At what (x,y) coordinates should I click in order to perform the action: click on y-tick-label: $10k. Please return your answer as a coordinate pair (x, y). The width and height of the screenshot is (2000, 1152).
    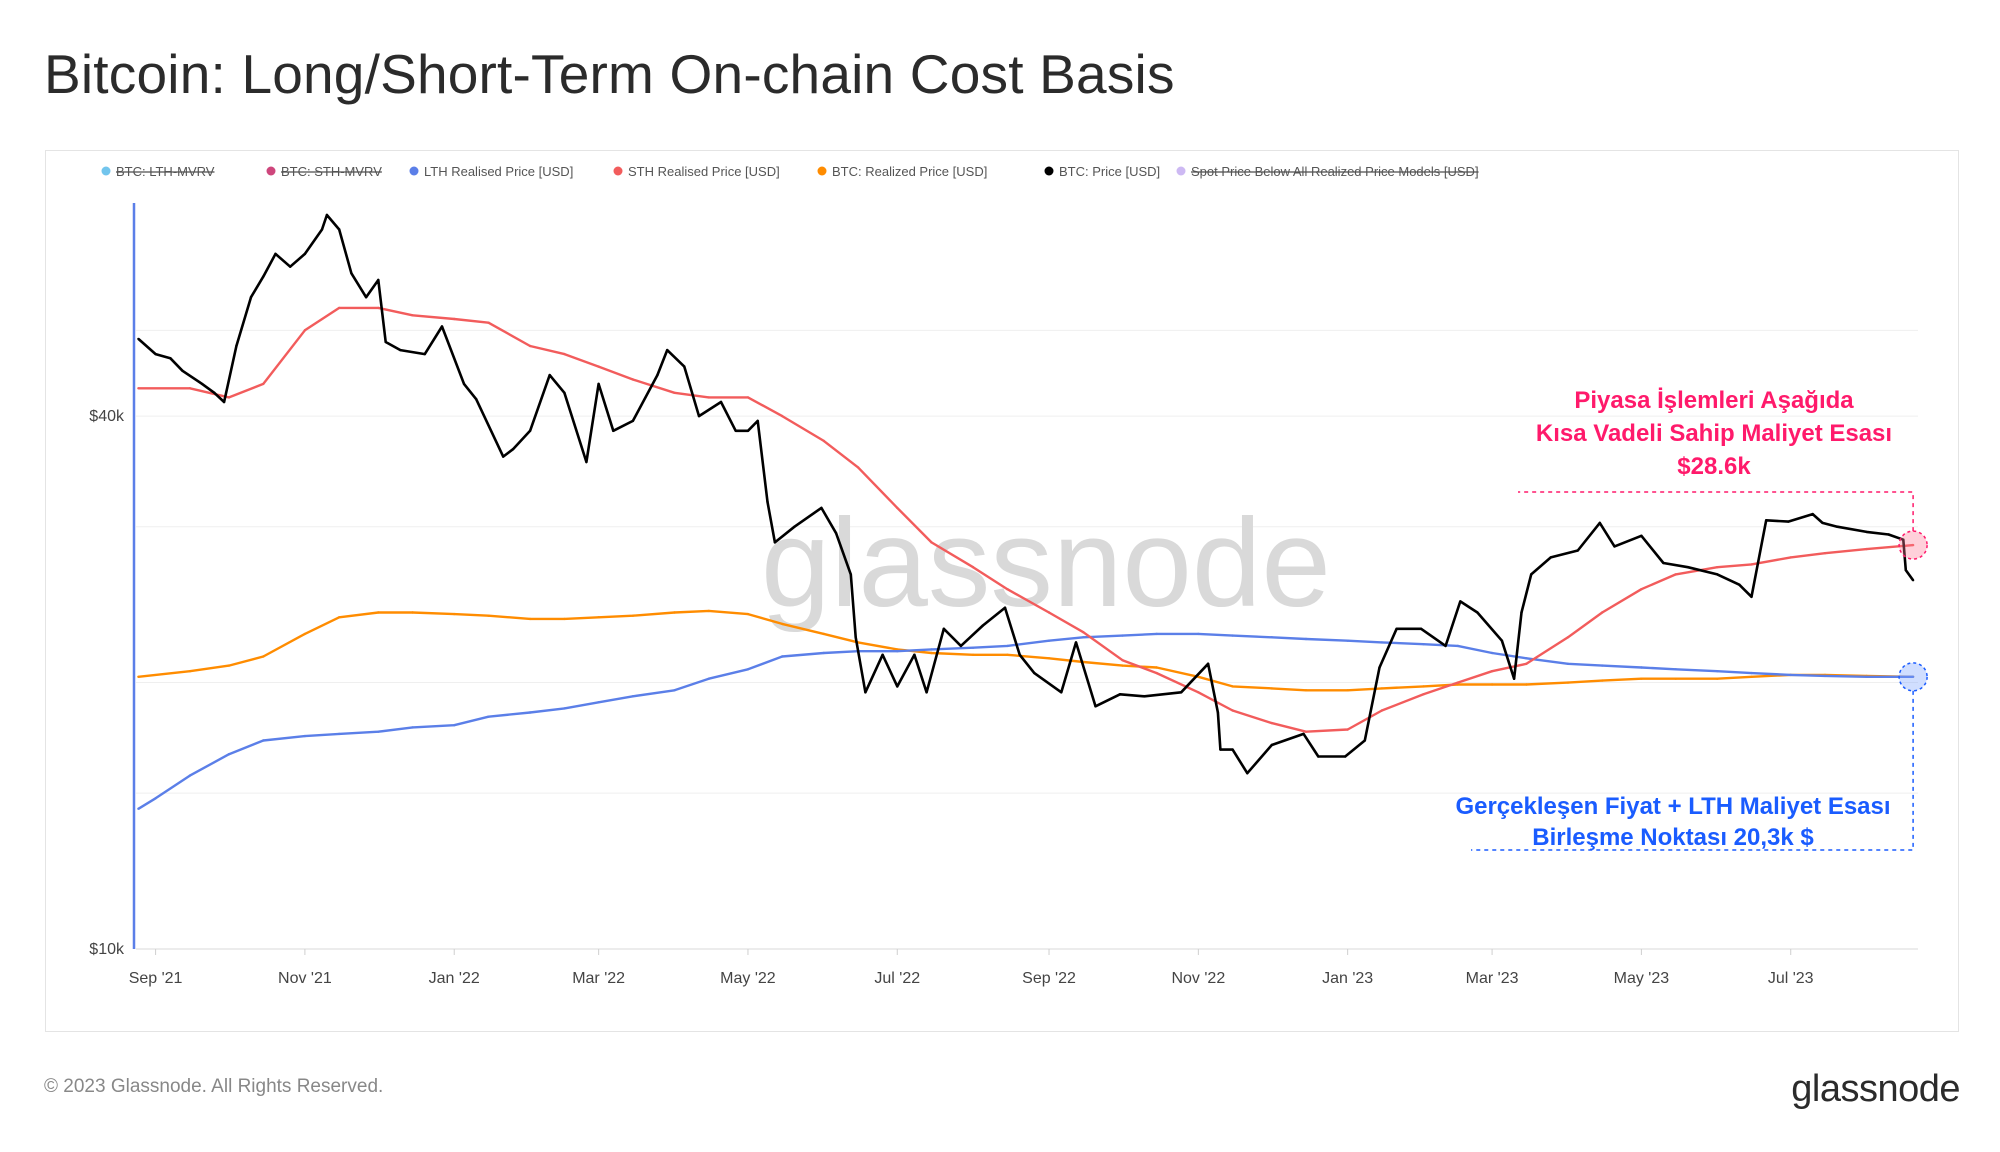
    Looking at the image, I should click on (107, 949).